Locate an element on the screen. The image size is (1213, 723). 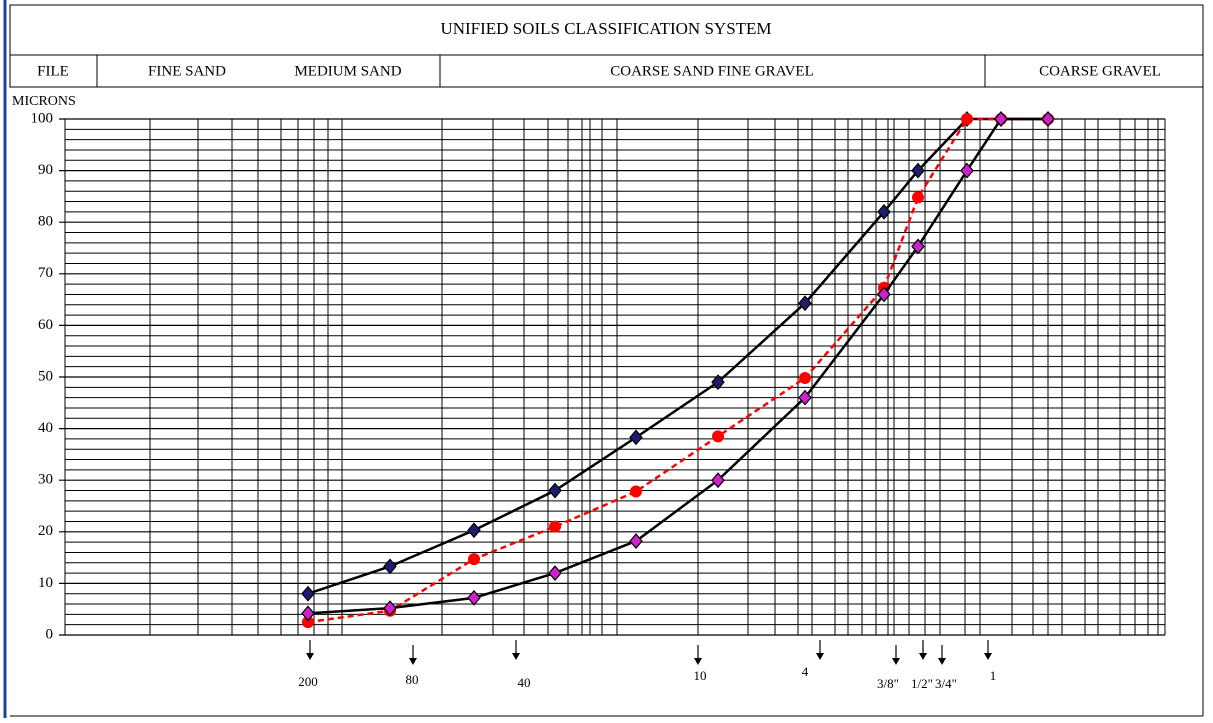
y-axis-label: MICRONS is located at coordinates (44, 101).